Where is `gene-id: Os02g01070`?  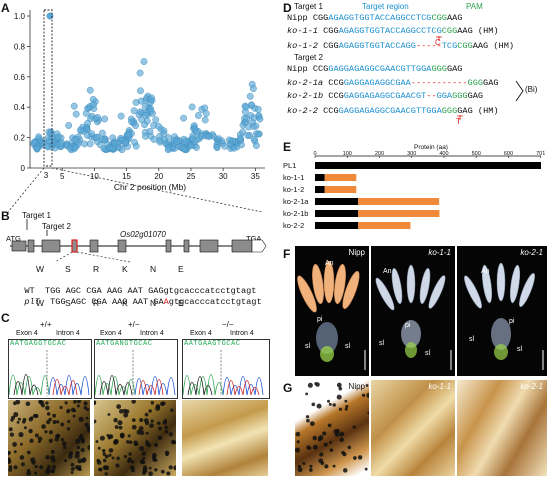
gene-id: Os02g01070 is located at coordinates (143, 234).